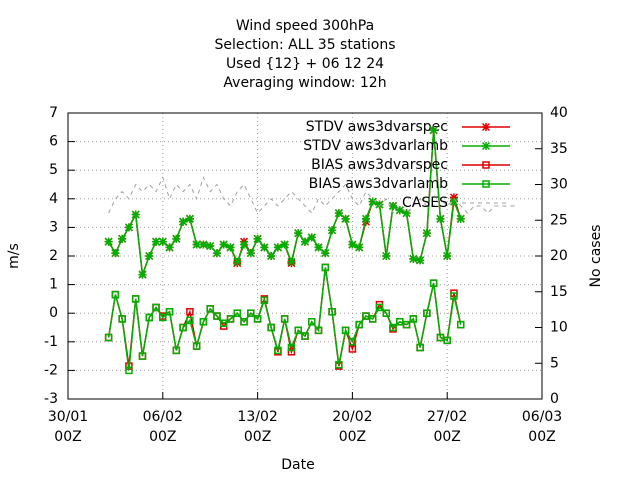  What do you see at coordinates (297, 465) in the screenshot?
I see `x-axis-label: Date` at bounding box center [297, 465].